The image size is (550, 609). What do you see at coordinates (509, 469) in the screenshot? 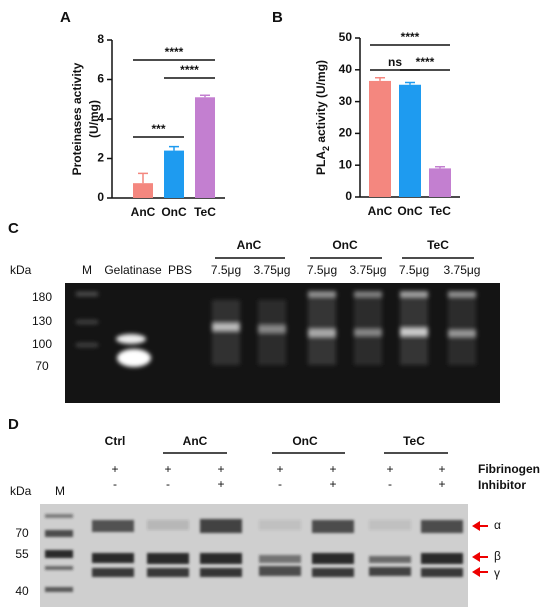
I see `row-label: Fibrinogen` at bounding box center [509, 469].